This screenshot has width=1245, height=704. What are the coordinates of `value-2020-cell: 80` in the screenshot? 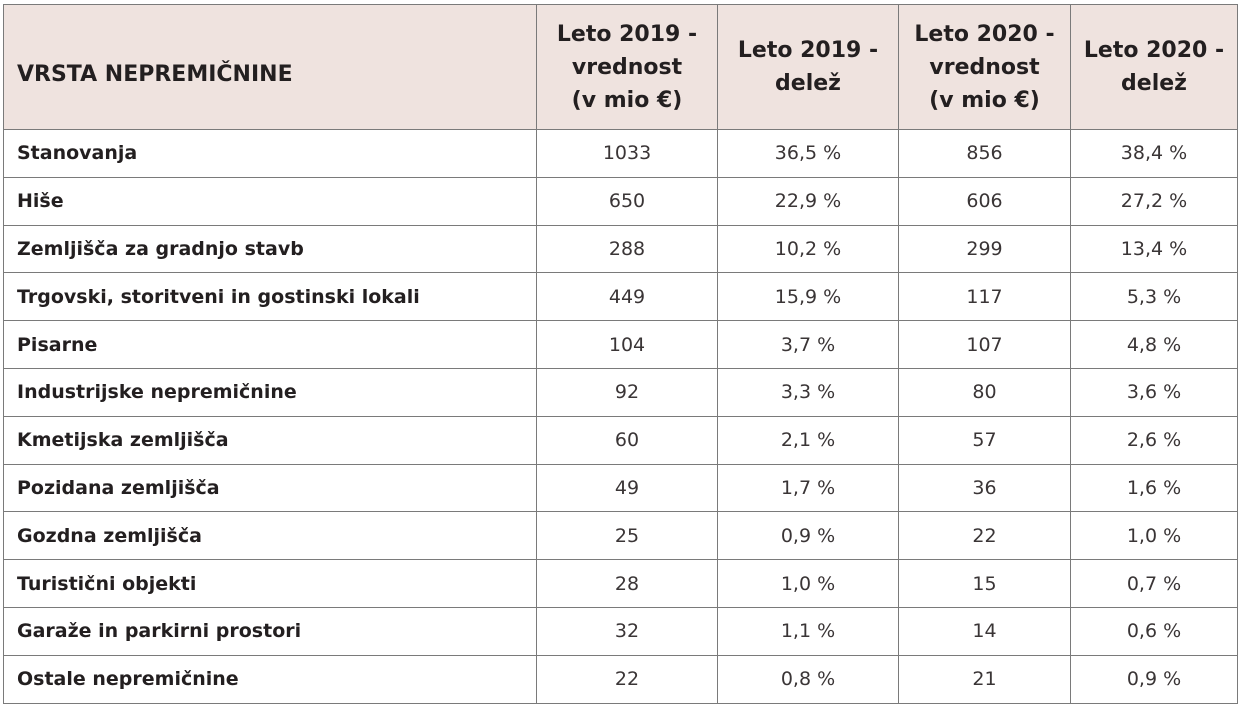 It's located at (984, 392).